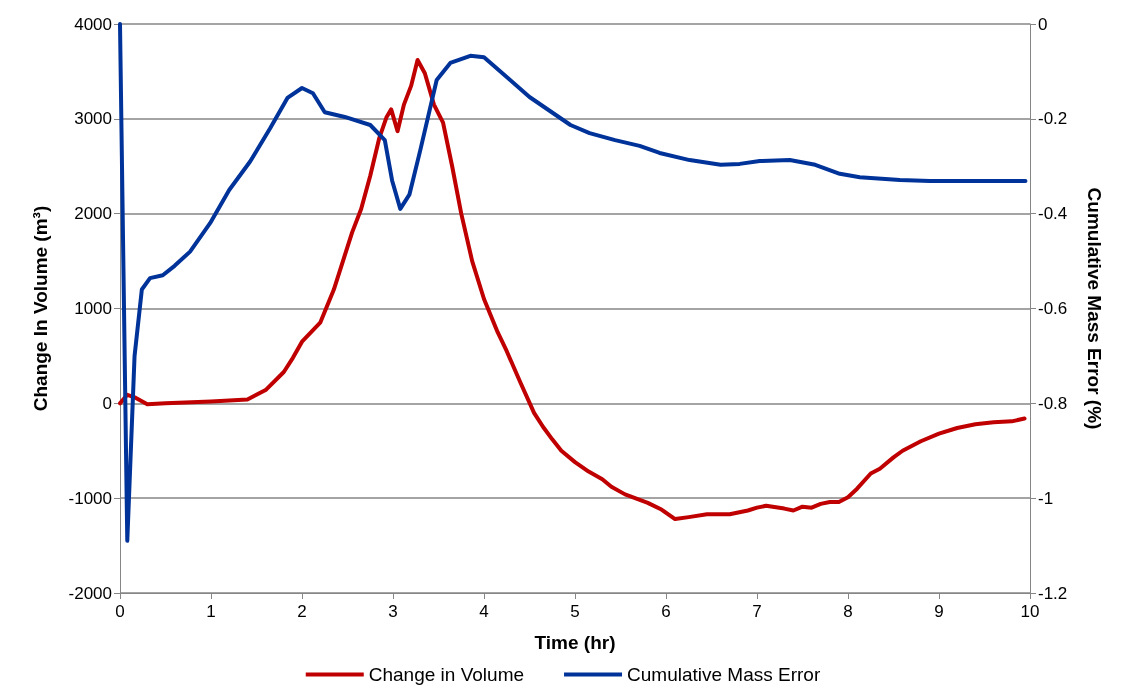  Describe the element at coordinates (575, 642) in the screenshot. I see `x-axis-title: Time (hr)` at that location.